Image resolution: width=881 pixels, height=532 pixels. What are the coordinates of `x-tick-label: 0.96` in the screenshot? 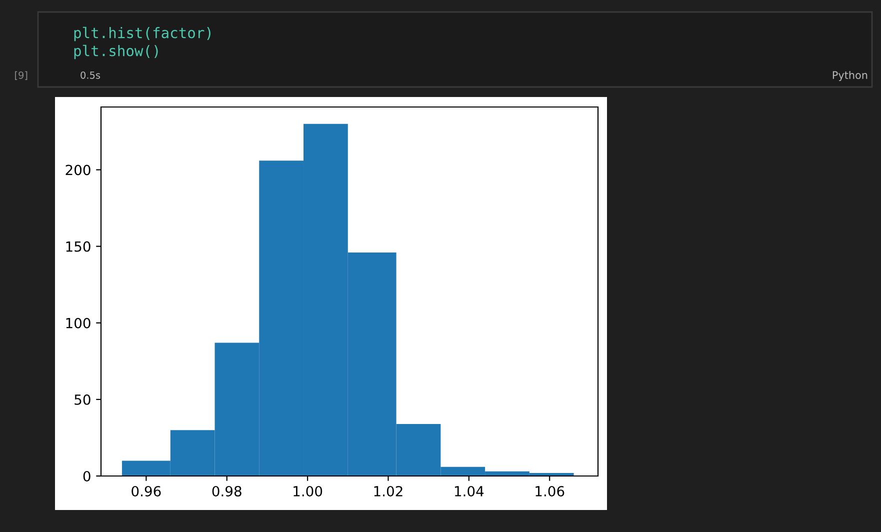 It's located at (146, 491).